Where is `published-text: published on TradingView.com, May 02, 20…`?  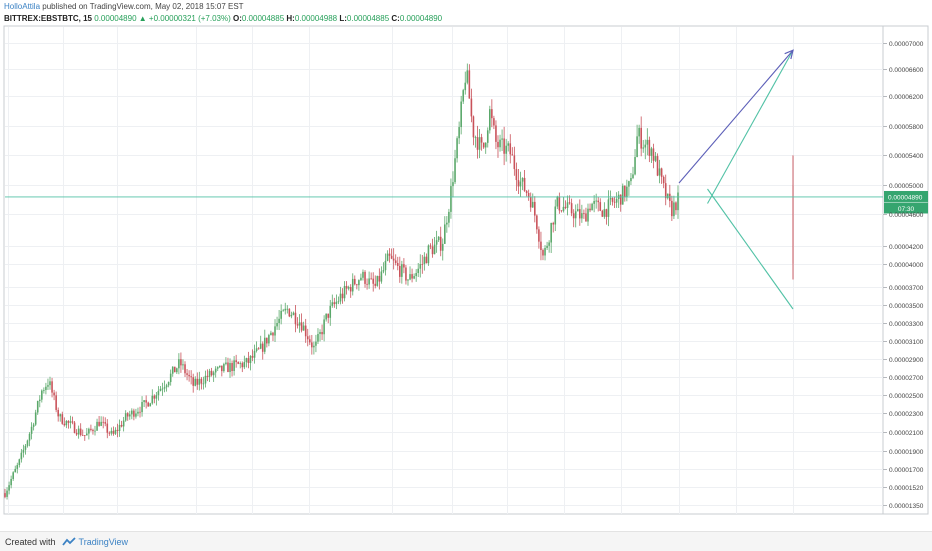
published-text: published on TradingView.com, May 02, 20… is located at coordinates (143, 6).